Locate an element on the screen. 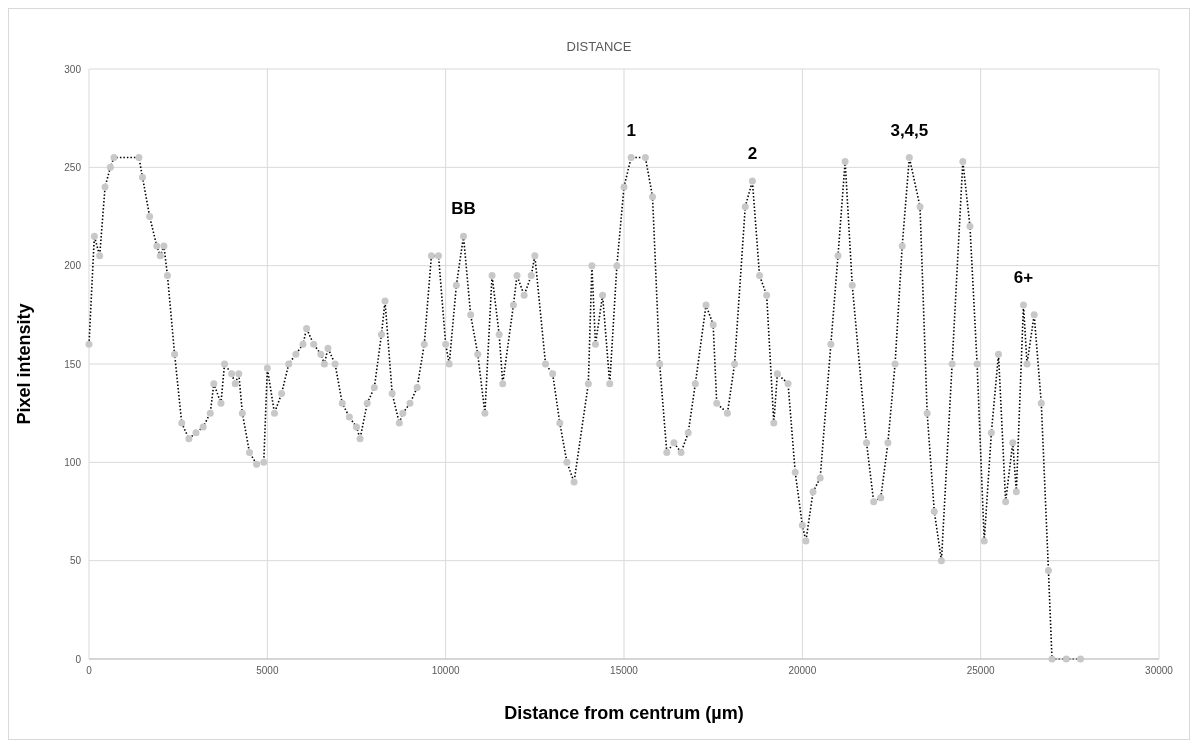 This screenshot has height=747, width=1195. x-tick-label: 15000 is located at coordinates (624, 671).